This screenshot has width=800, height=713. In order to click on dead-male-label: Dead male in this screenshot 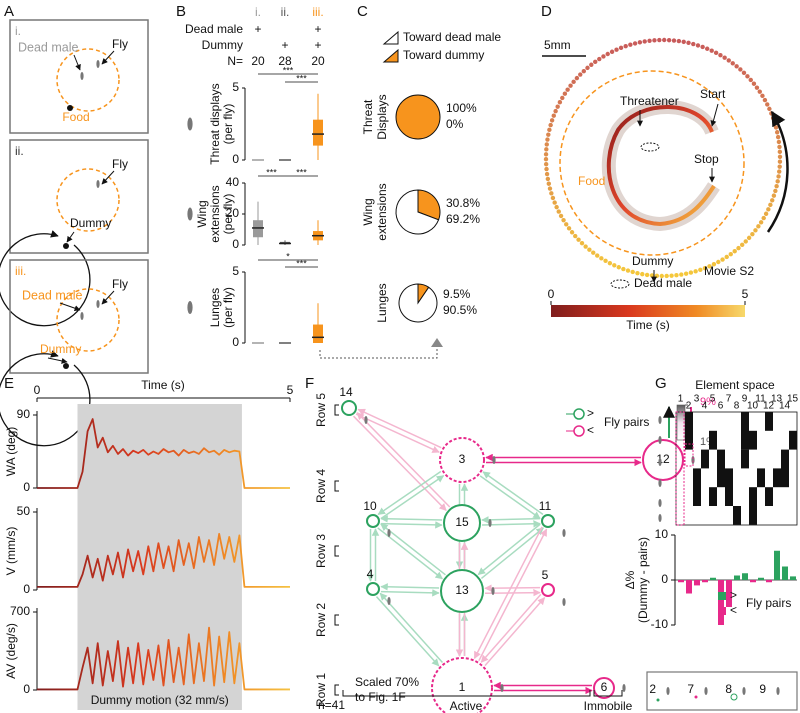, I will do `click(48, 47)`.